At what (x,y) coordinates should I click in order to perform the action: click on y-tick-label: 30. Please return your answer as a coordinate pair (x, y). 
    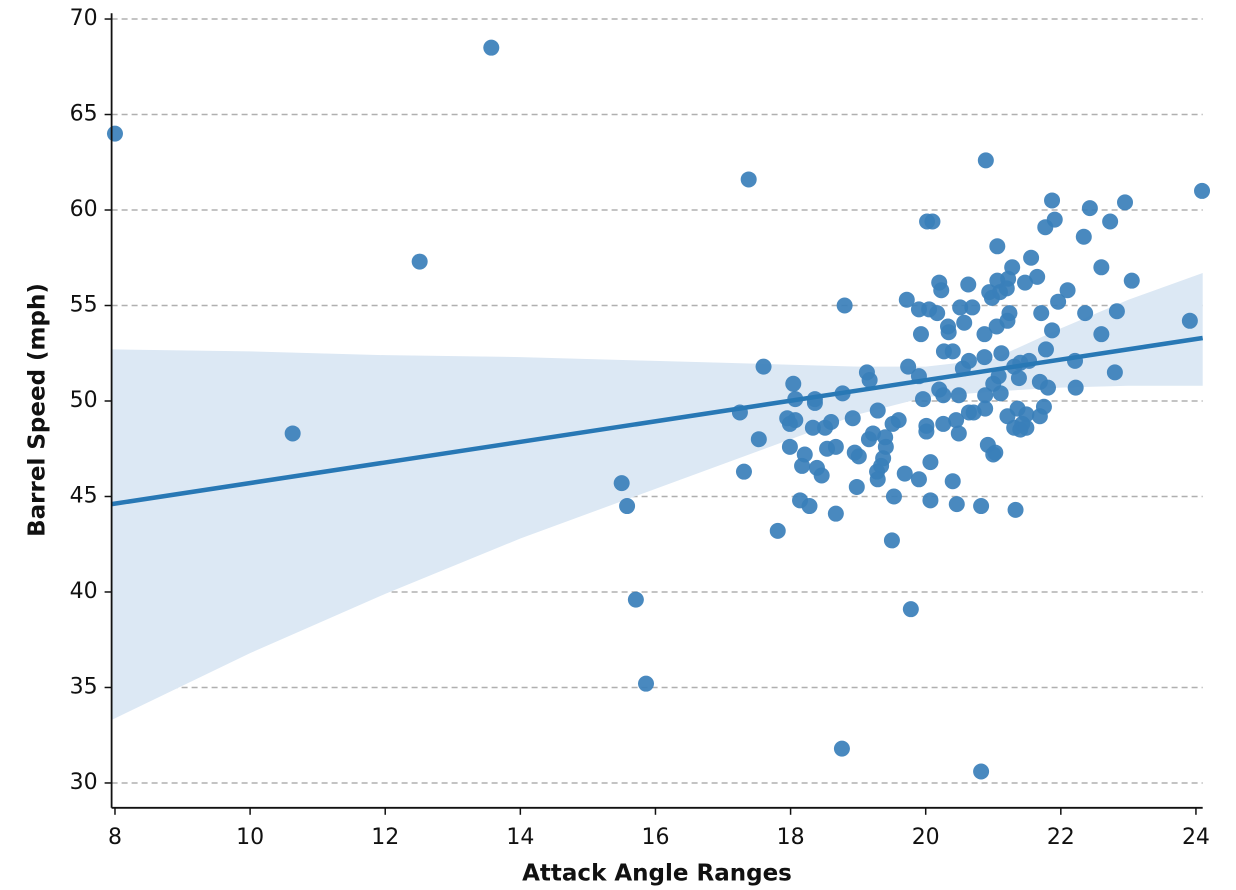
    Looking at the image, I should click on (84, 782).